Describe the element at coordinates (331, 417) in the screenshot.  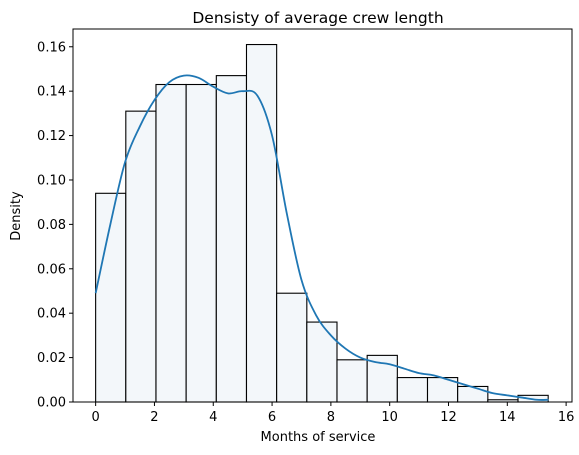
I see `x-tick-label: 8` at that location.